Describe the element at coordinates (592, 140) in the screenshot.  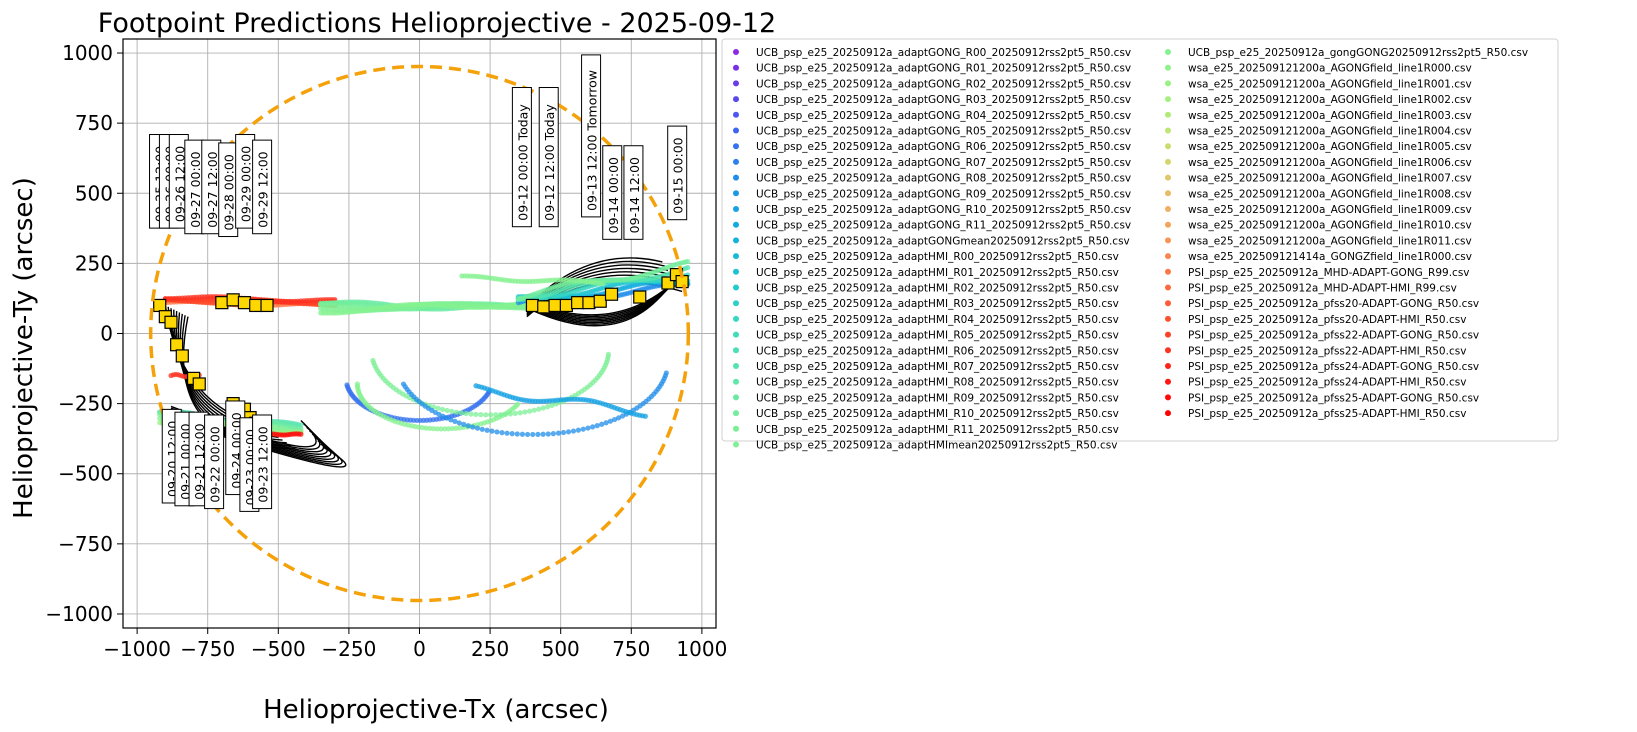
I see `date-label-text: 09-13 12:00 Tomorrow` at that location.